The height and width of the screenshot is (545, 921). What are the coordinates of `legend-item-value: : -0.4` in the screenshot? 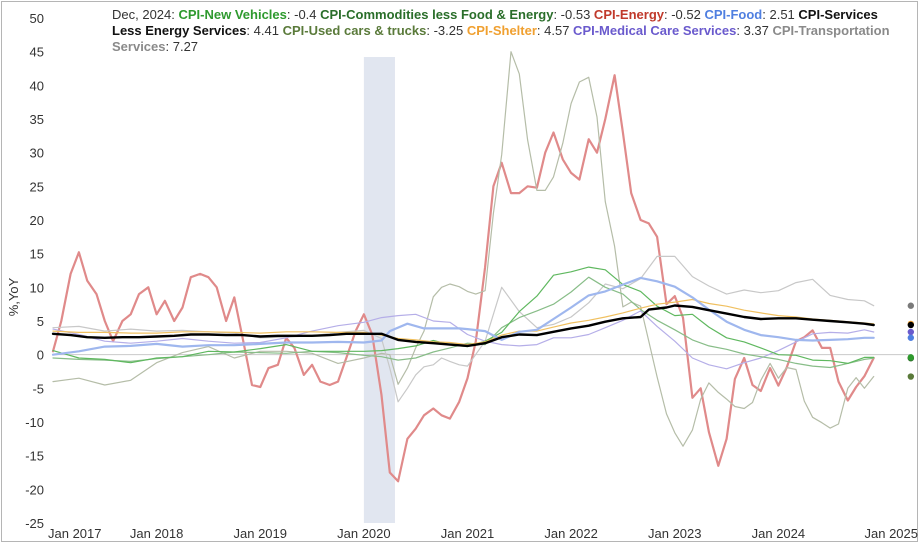 It's located at (301, 14).